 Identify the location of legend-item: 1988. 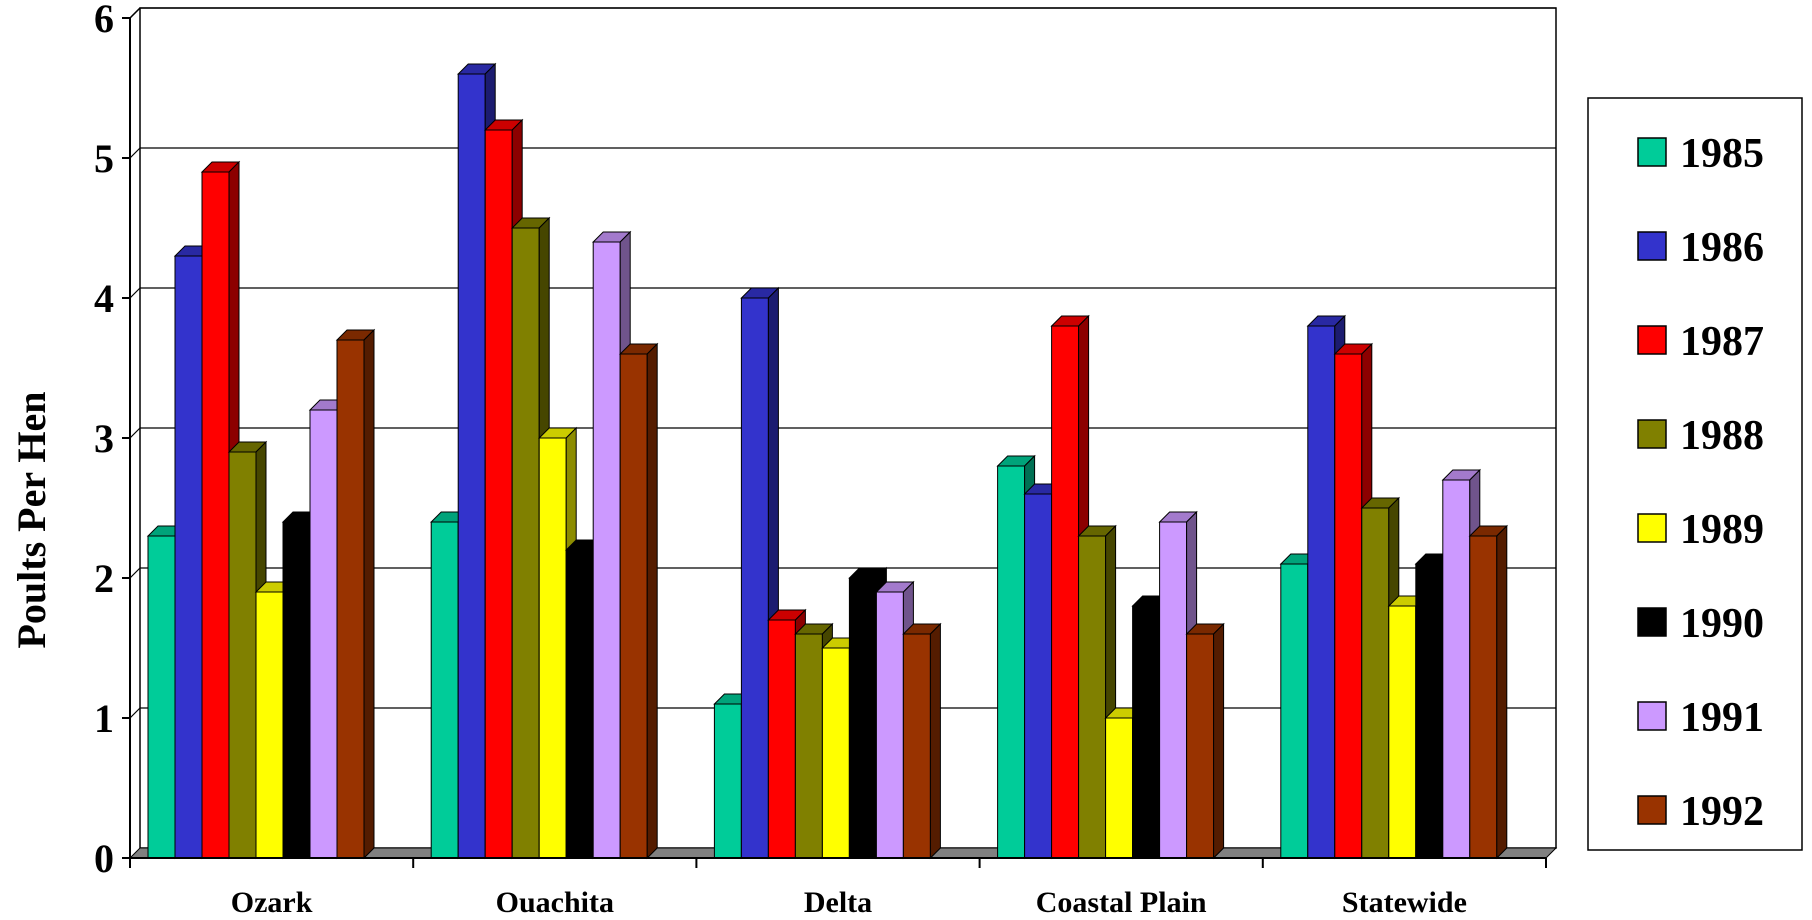
(1700, 436).